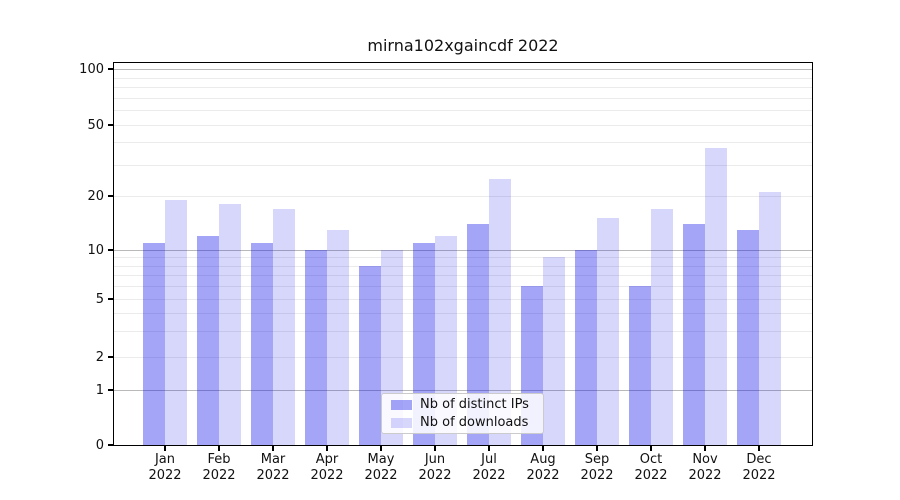 This screenshot has height=500, width=900. I want to click on x-axis-tick-jan, so click(165, 448).